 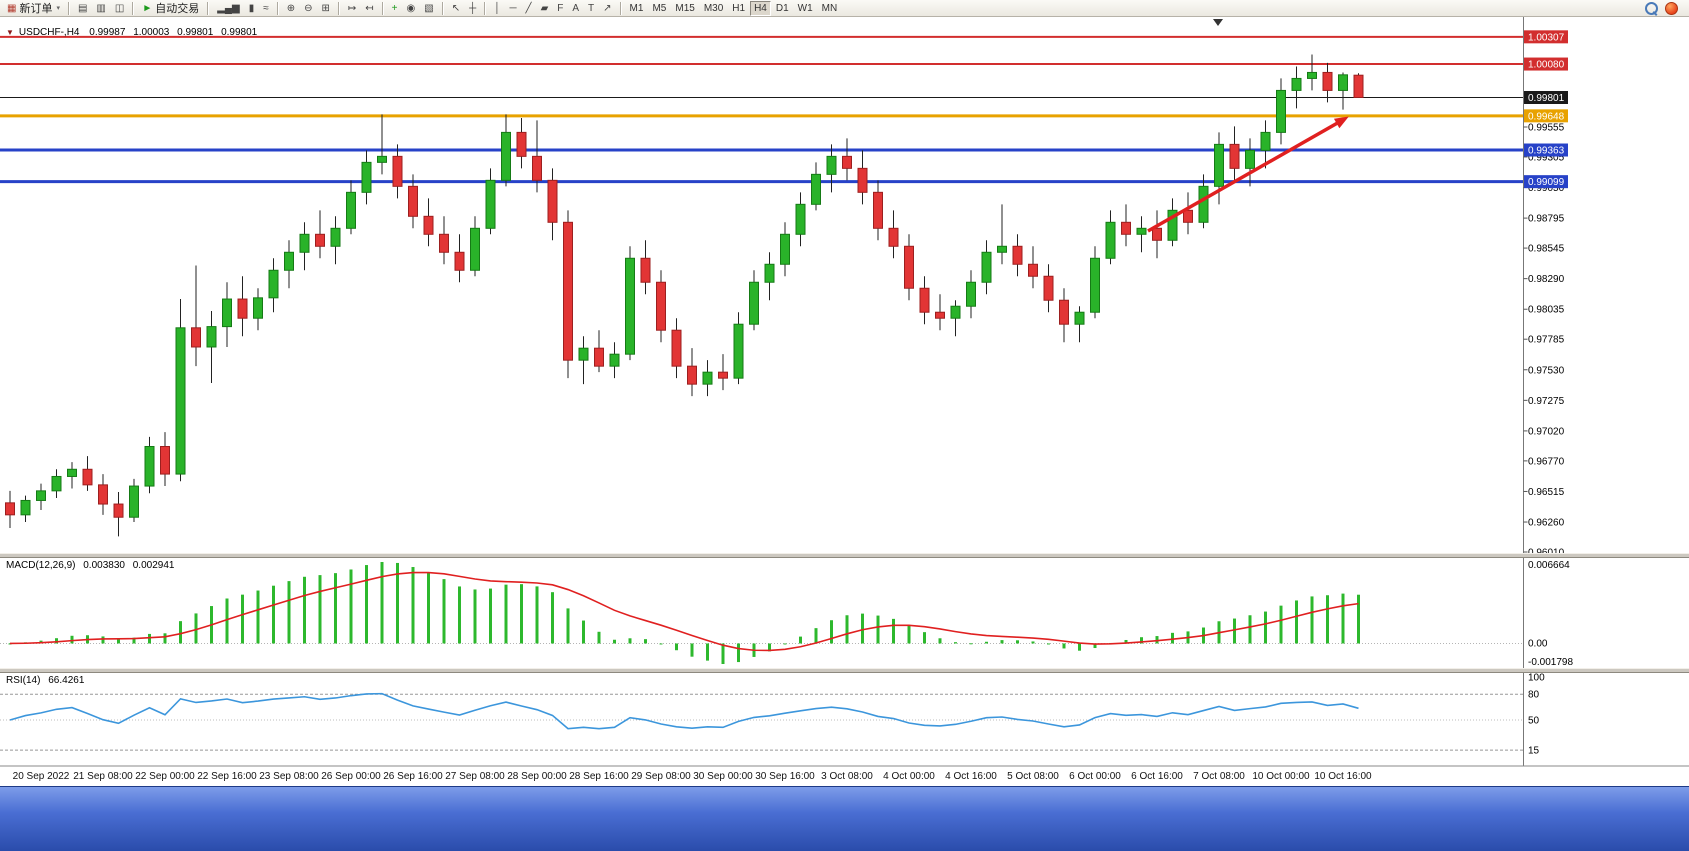 I want to click on timeframe-button-m1: M1, so click(x=636, y=8).